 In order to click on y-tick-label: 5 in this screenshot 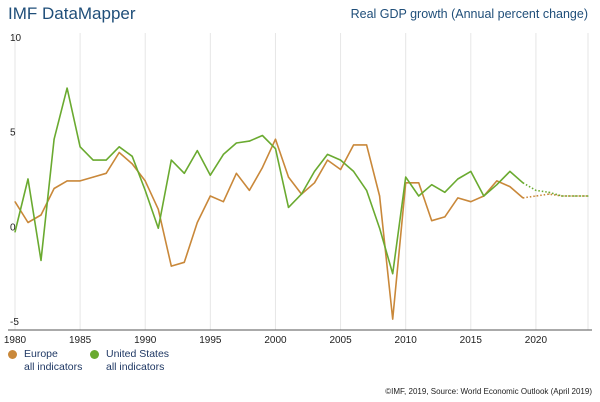, I will do `click(13, 133)`.